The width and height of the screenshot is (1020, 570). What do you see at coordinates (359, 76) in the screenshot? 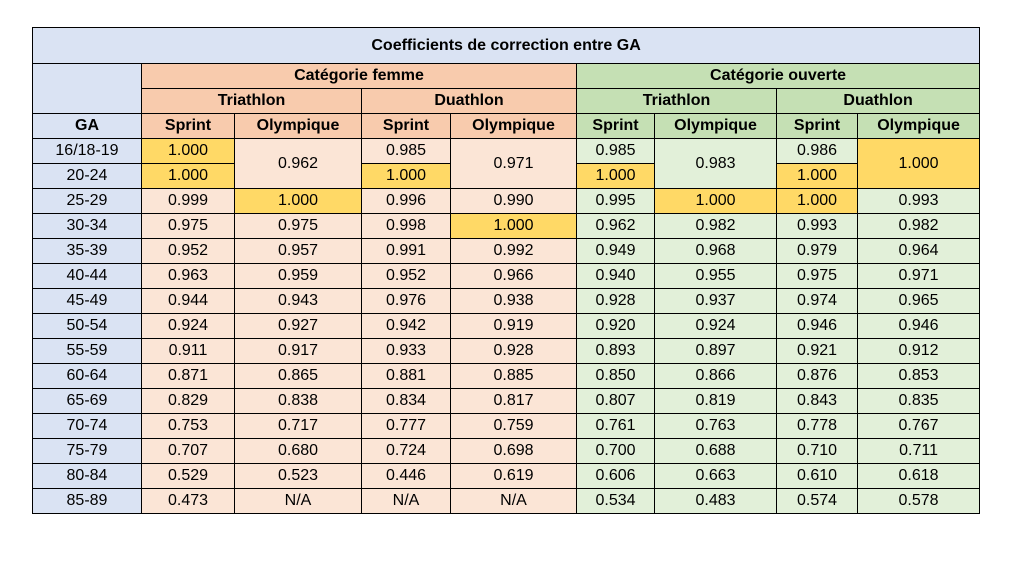
I see `header-category-femme: Catégorie femme` at bounding box center [359, 76].